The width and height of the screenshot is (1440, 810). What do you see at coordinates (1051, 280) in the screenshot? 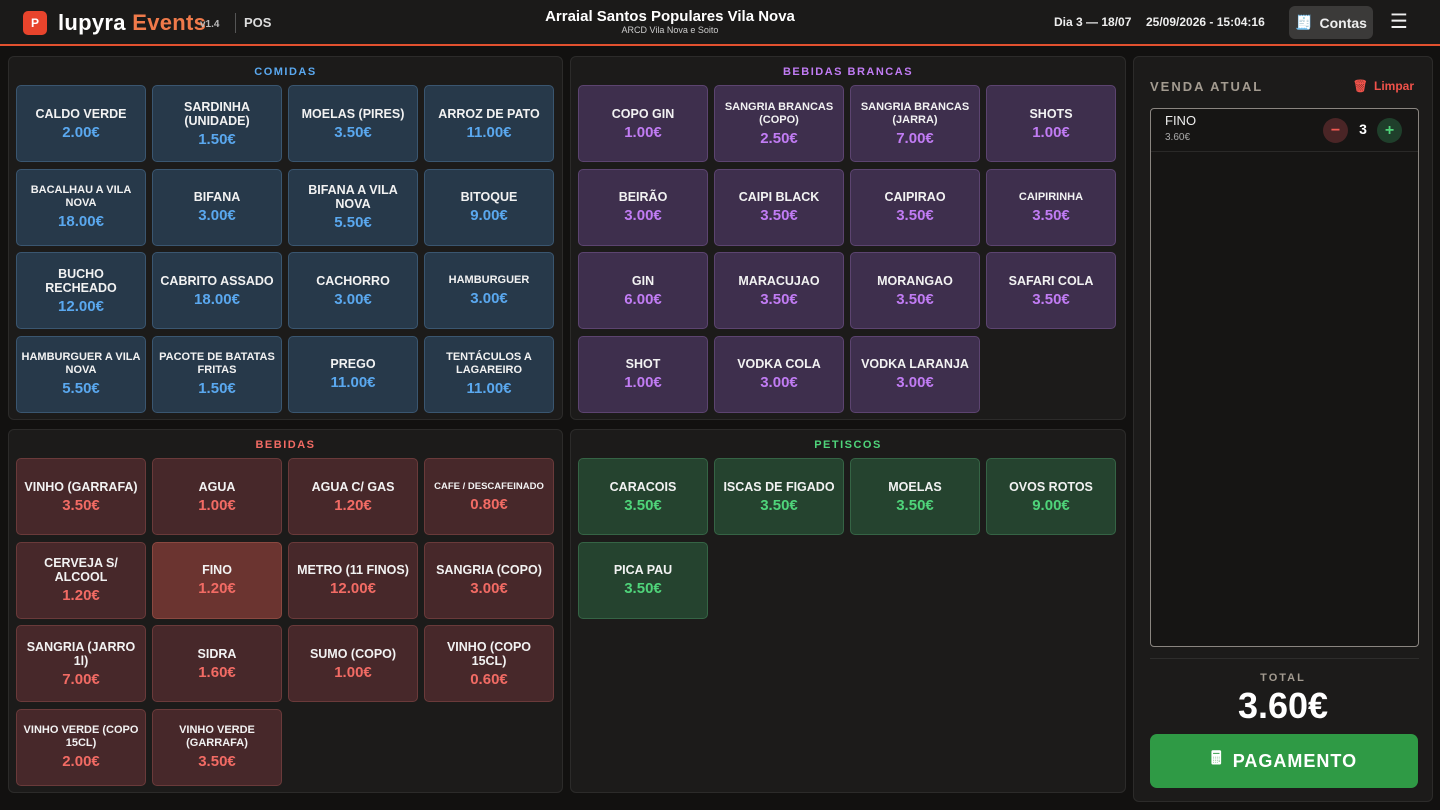
I see `product-name: SAFARI COLA` at bounding box center [1051, 280].